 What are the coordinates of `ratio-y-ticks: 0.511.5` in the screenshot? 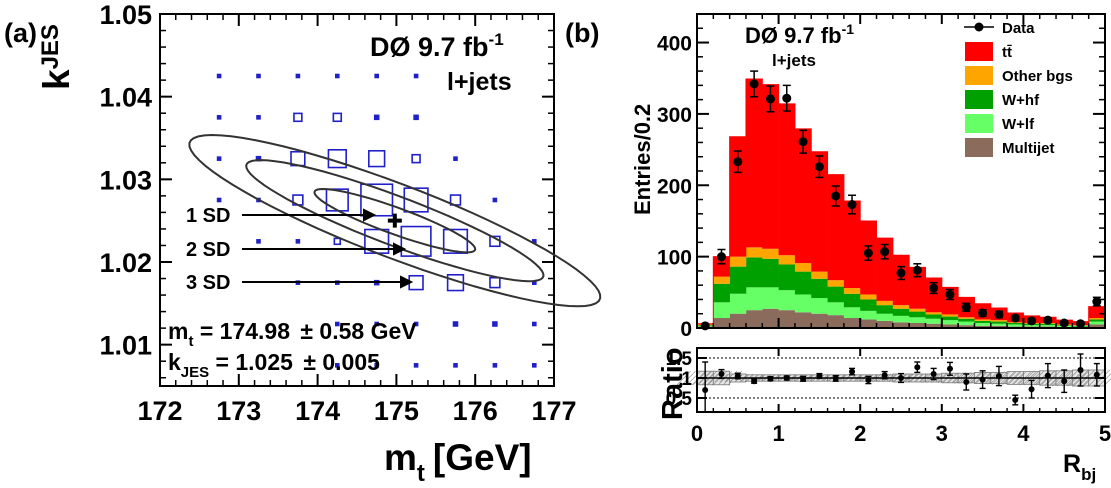 It's located at (885, 379).